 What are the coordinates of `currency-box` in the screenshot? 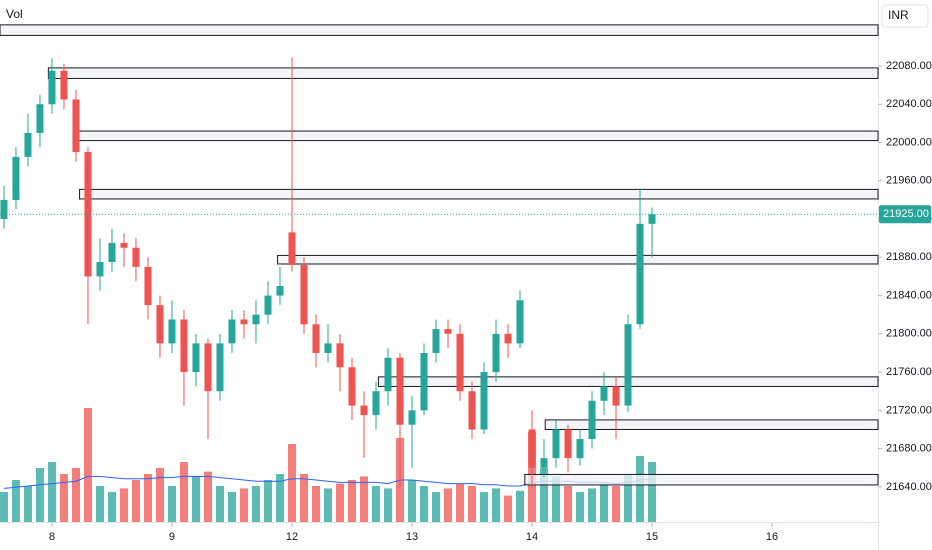 It's located at (905, 16).